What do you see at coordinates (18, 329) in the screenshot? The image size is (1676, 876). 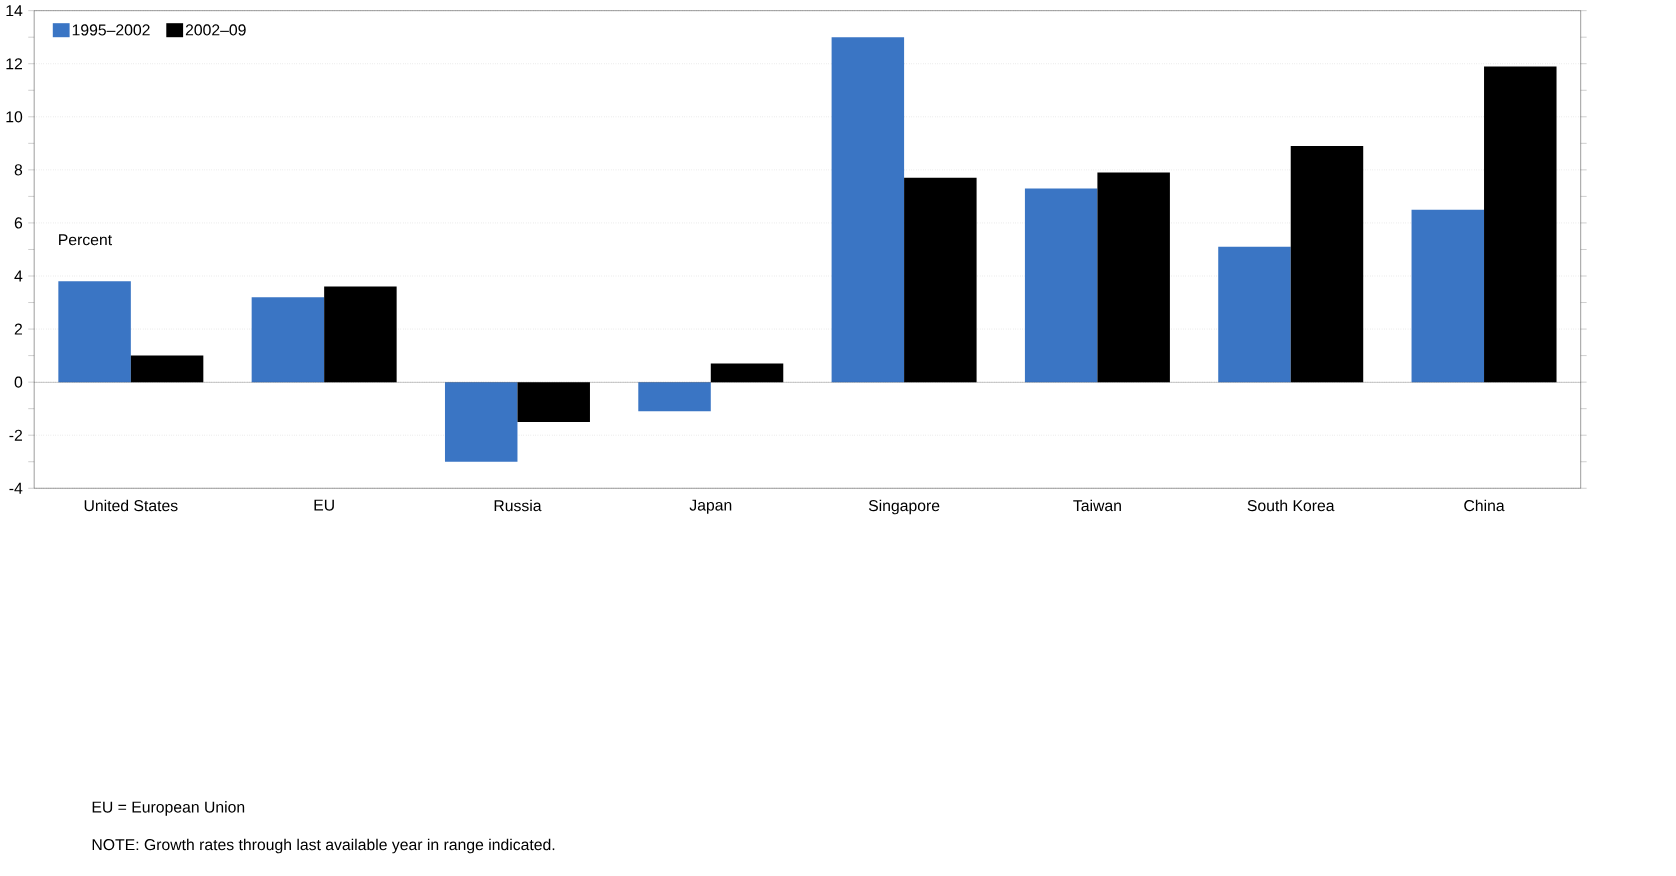 I see `y-tick-label: 2` at bounding box center [18, 329].